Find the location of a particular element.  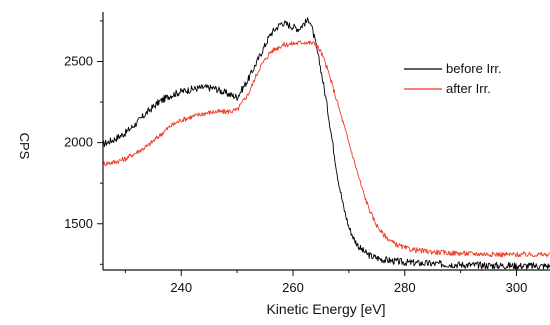

y-axis-label: CPS is located at coordinates (24, 146).